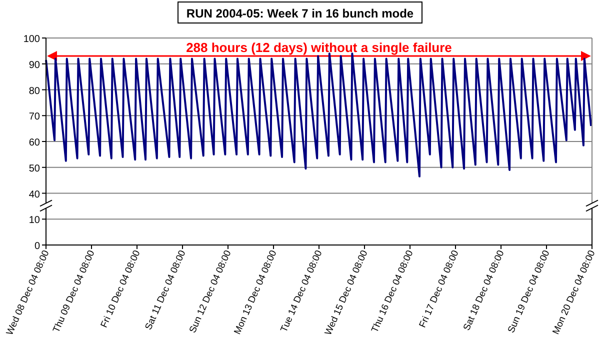  I want to click on x-tick-label: Sat 11 Dec 04 08:00, so click(165, 290).